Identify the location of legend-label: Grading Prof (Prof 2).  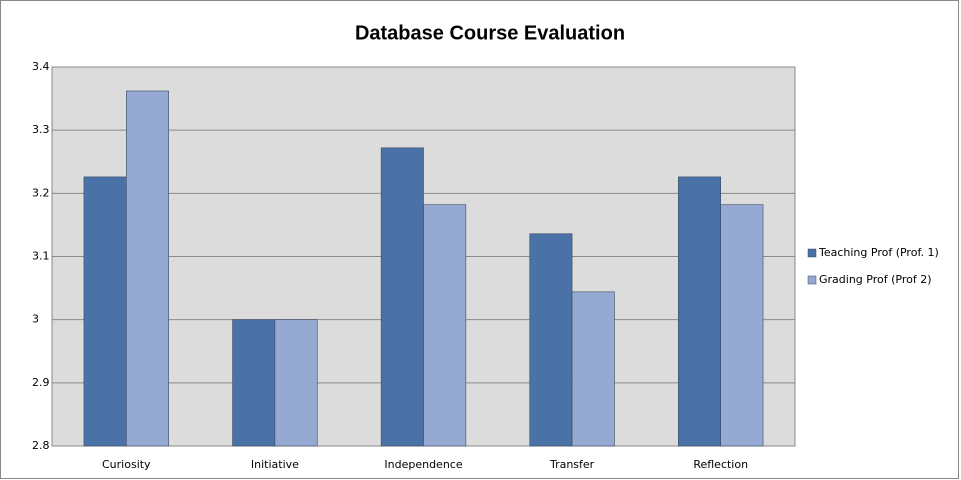
(875, 279).